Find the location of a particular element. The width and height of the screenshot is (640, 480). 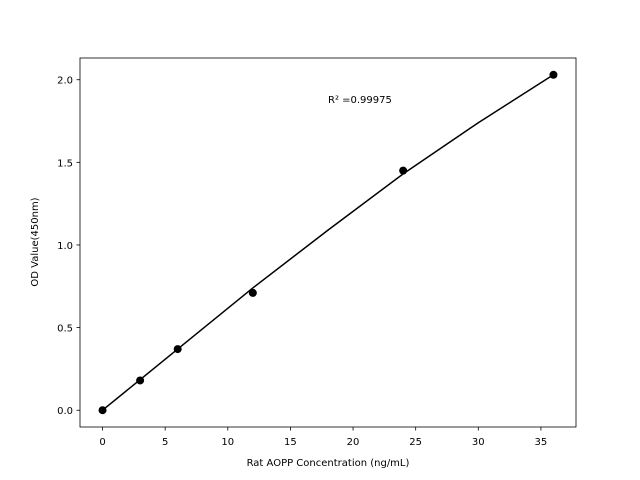

annotation: R² =0.99975 is located at coordinates (360, 100).